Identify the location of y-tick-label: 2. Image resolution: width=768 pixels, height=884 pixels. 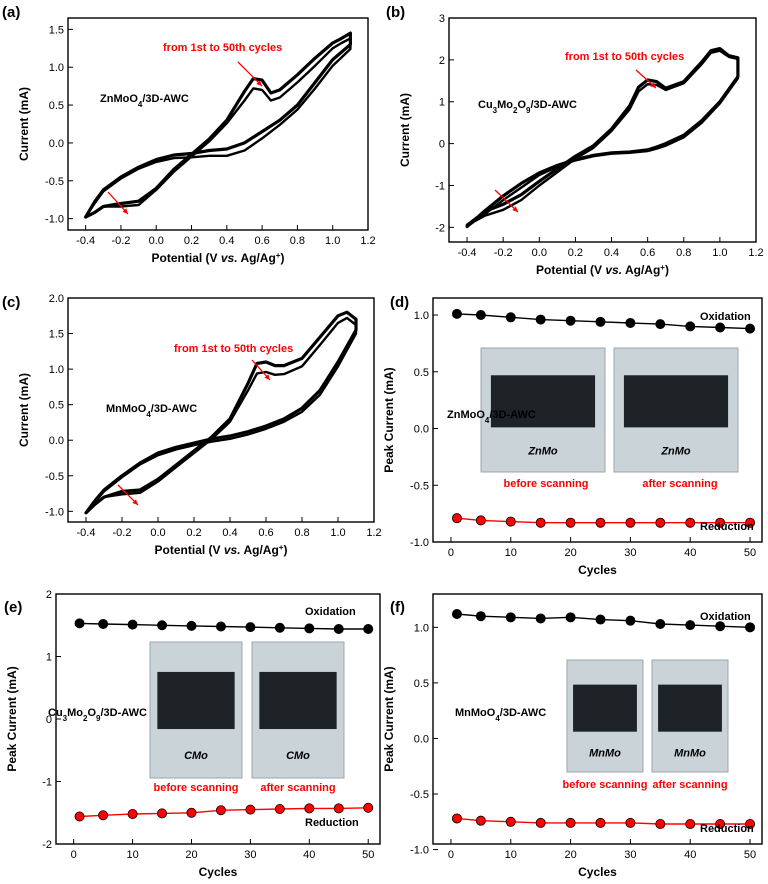
(49, 595).